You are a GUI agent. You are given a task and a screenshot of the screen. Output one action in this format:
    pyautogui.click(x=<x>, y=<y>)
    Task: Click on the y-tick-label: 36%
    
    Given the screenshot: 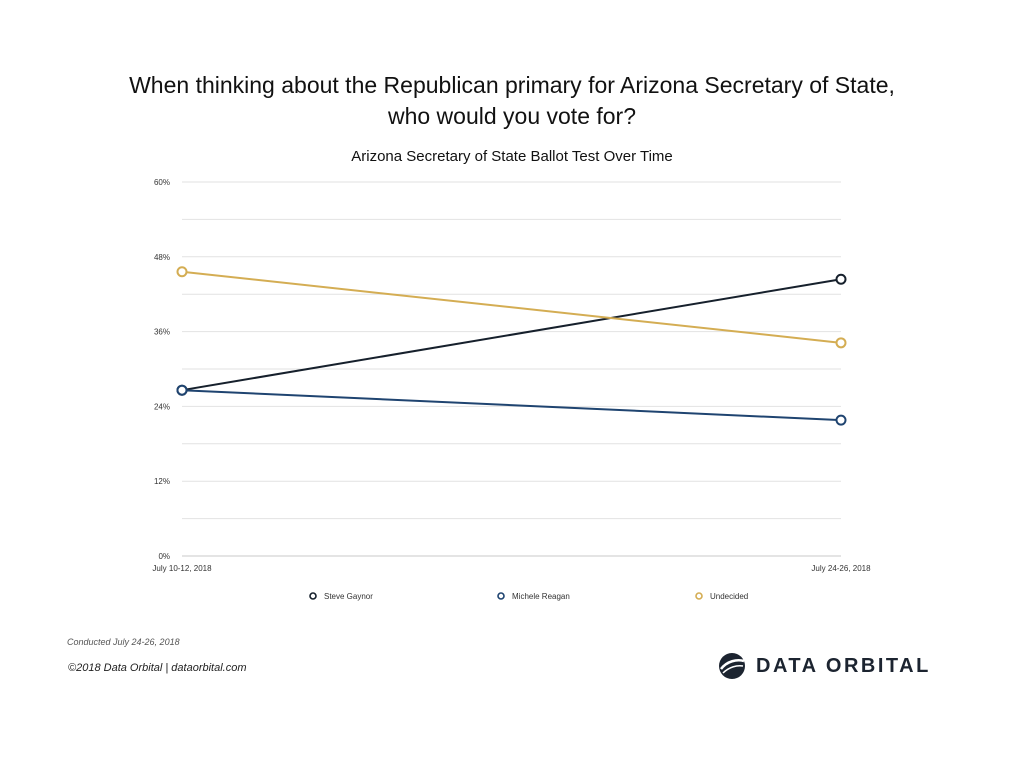 What is the action you would take?
    pyautogui.click(x=162, y=332)
    